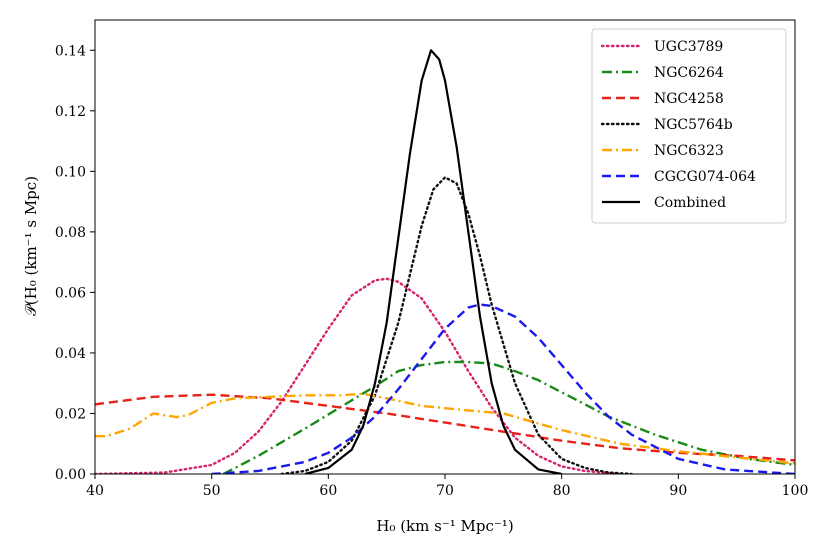  What do you see at coordinates (328, 491) in the screenshot?
I see `x-tick-label: 60` at bounding box center [328, 491].